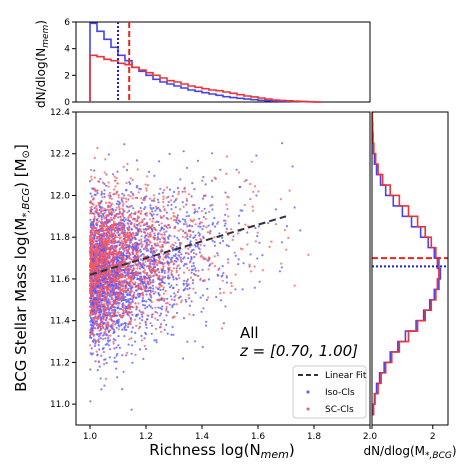 This screenshot has width=472, height=472. Describe the element at coordinates (60, 113) in the screenshot. I see `scatter-ytick-label: 12.4` at that location.